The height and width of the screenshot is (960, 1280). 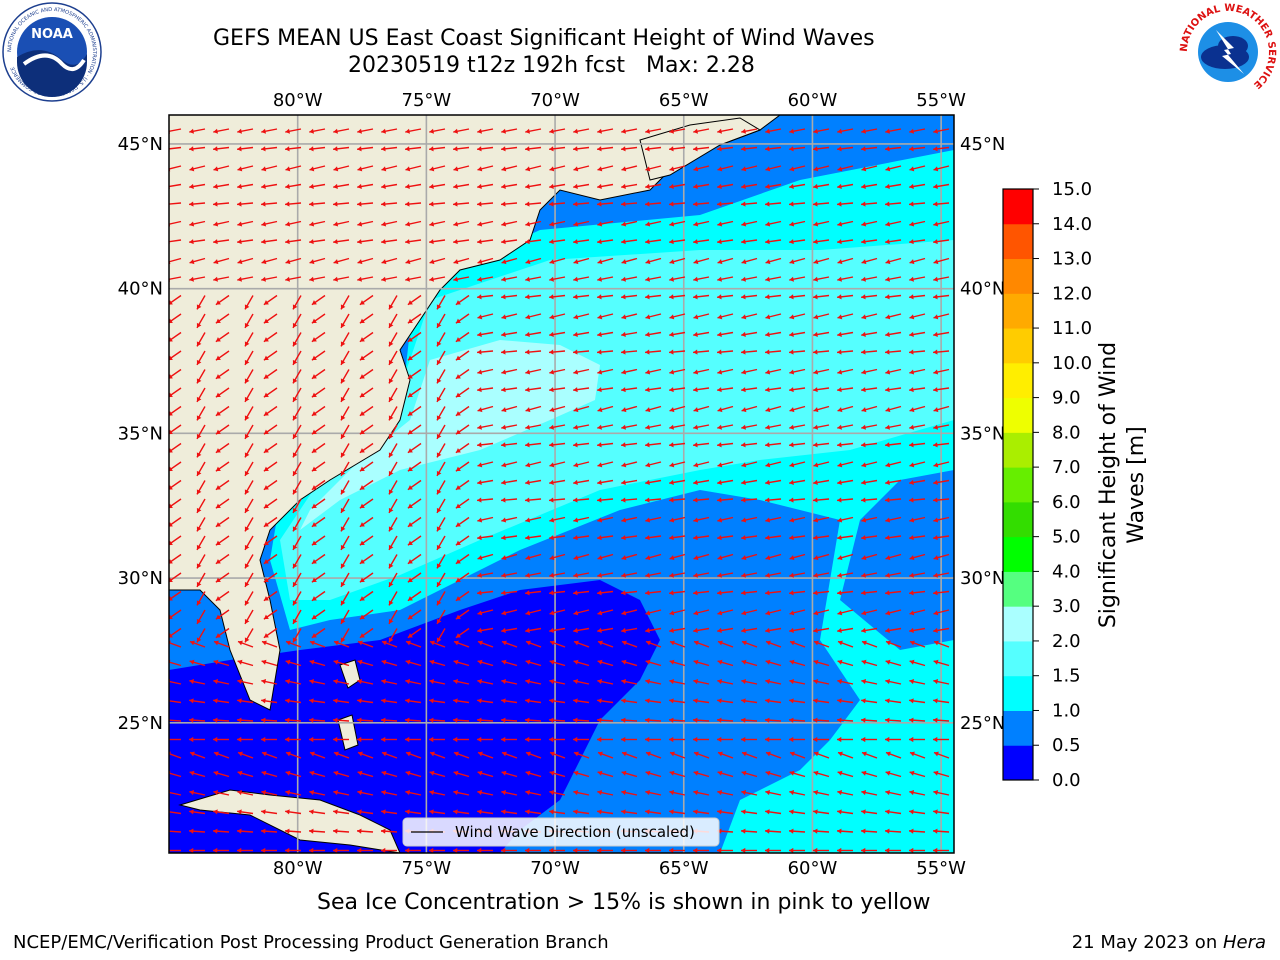 What do you see at coordinates (1018, 485) in the screenshot?
I see `colorbar-block` at bounding box center [1018, 485].